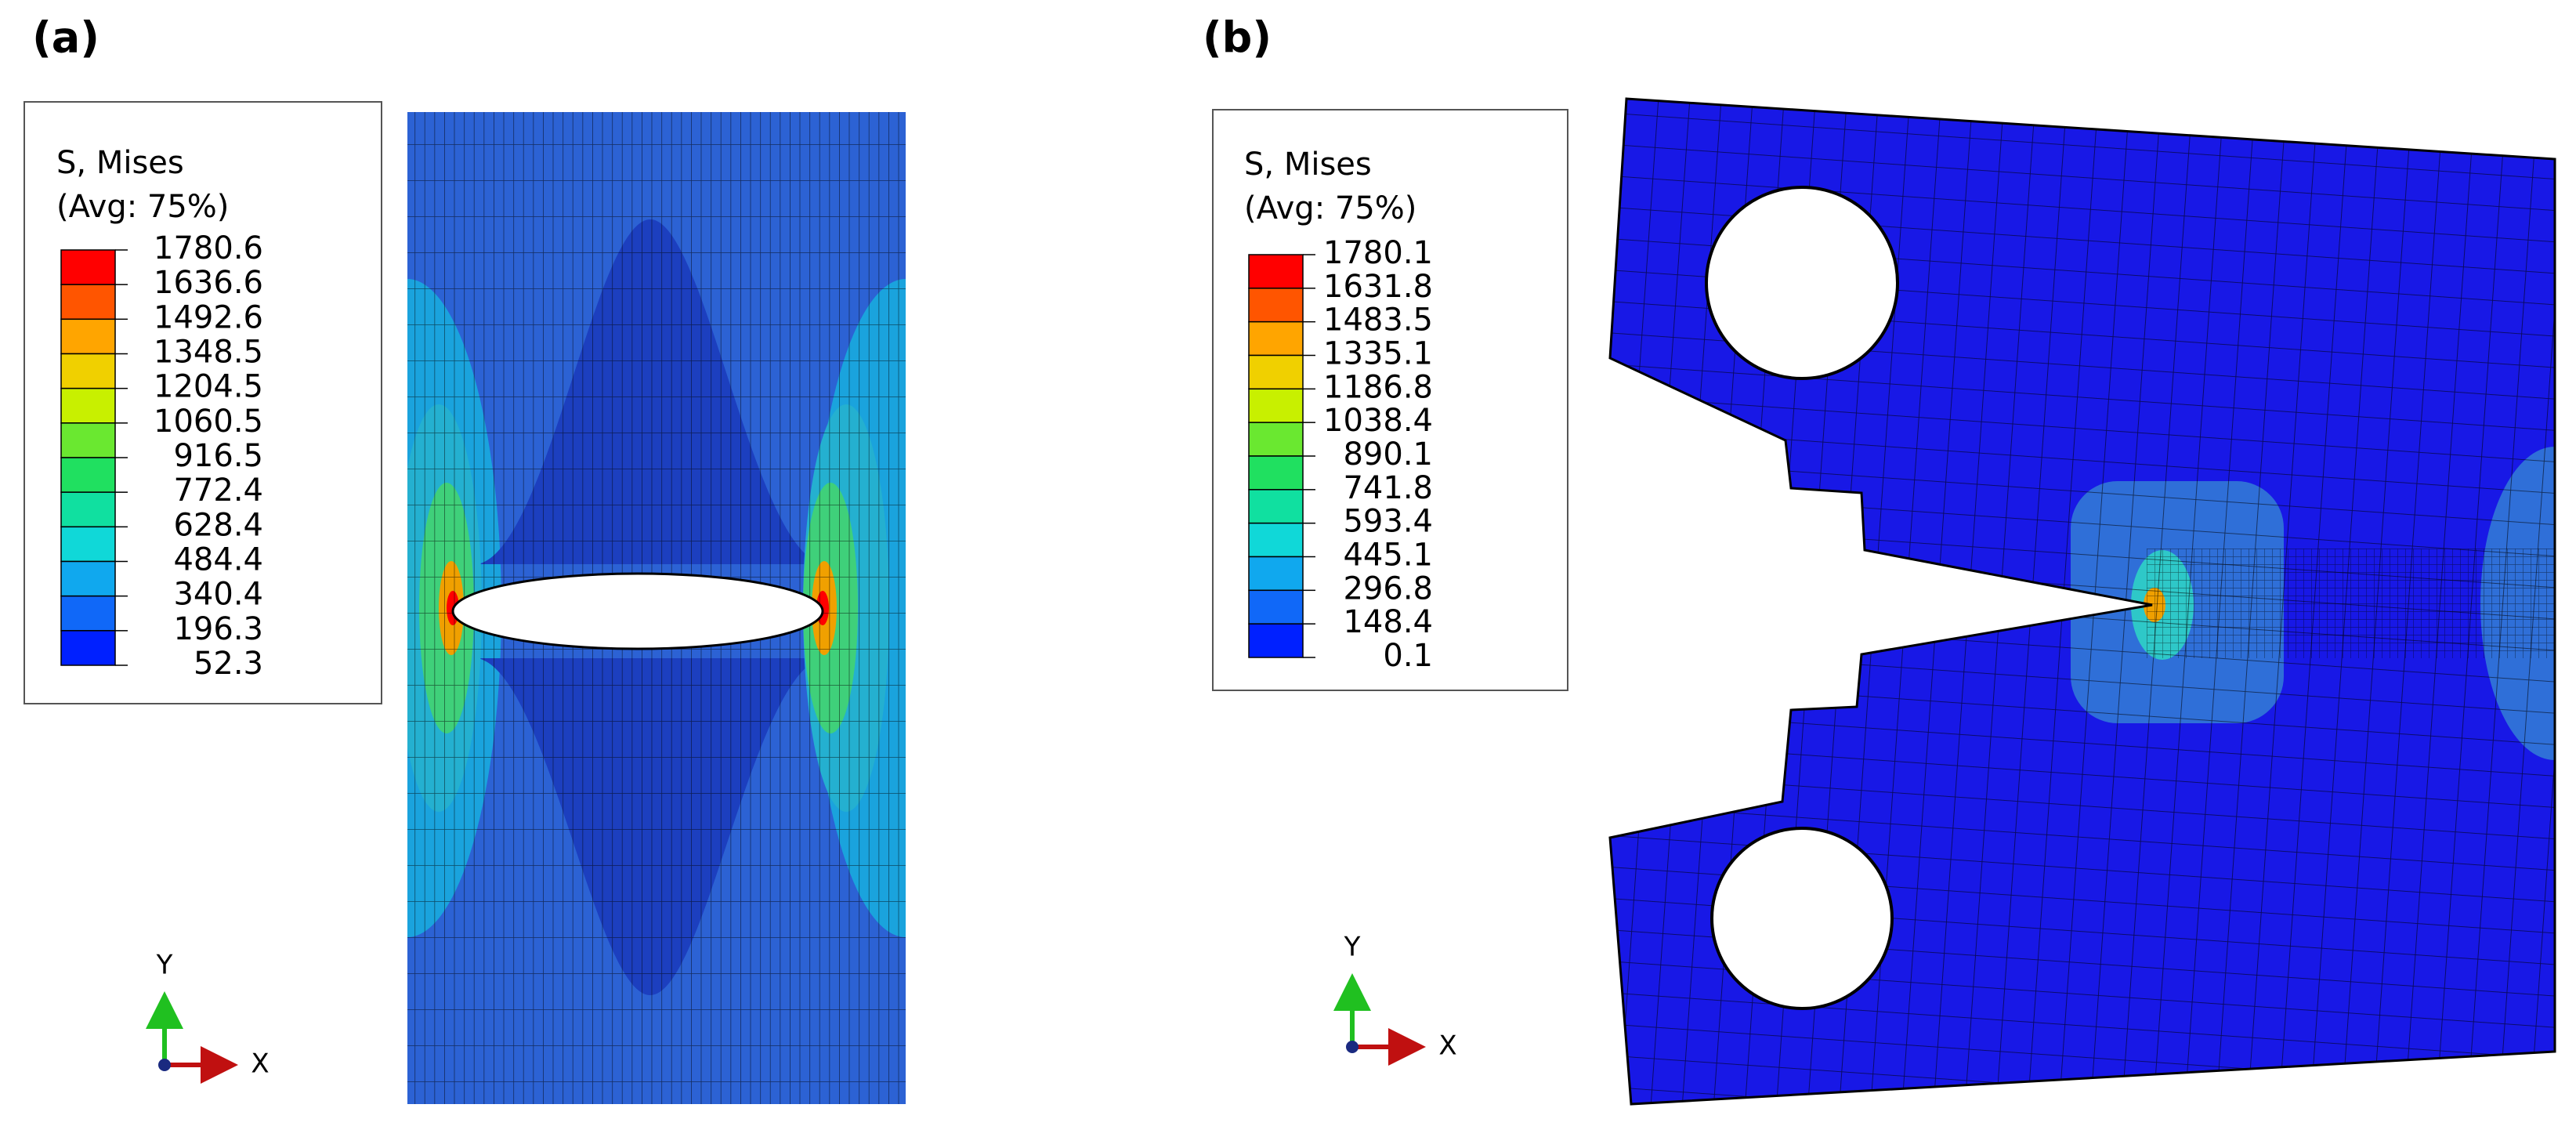  Describe the element at coordinates (1388, 488) in the screenshot. I see `legend-value: 741.8` at that location.